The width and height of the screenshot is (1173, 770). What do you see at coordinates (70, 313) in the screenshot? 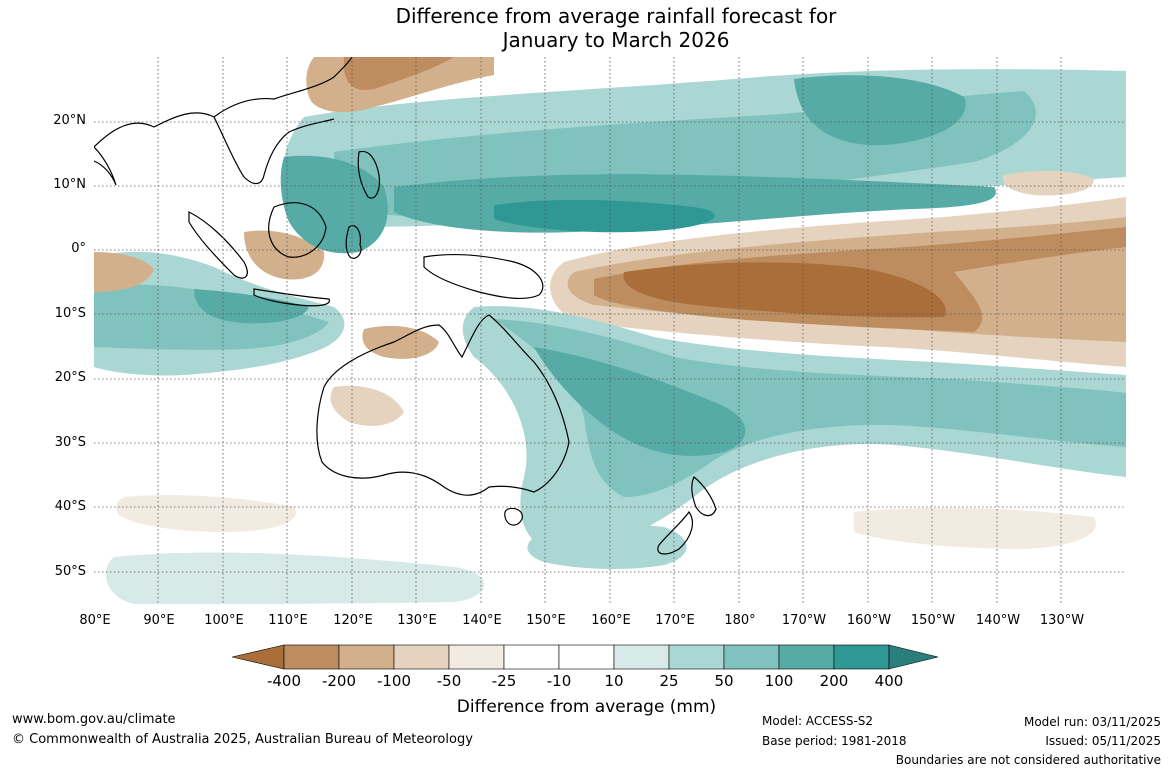
I see `lat-label-10s: 10°S` at bounding box center [70, 313].